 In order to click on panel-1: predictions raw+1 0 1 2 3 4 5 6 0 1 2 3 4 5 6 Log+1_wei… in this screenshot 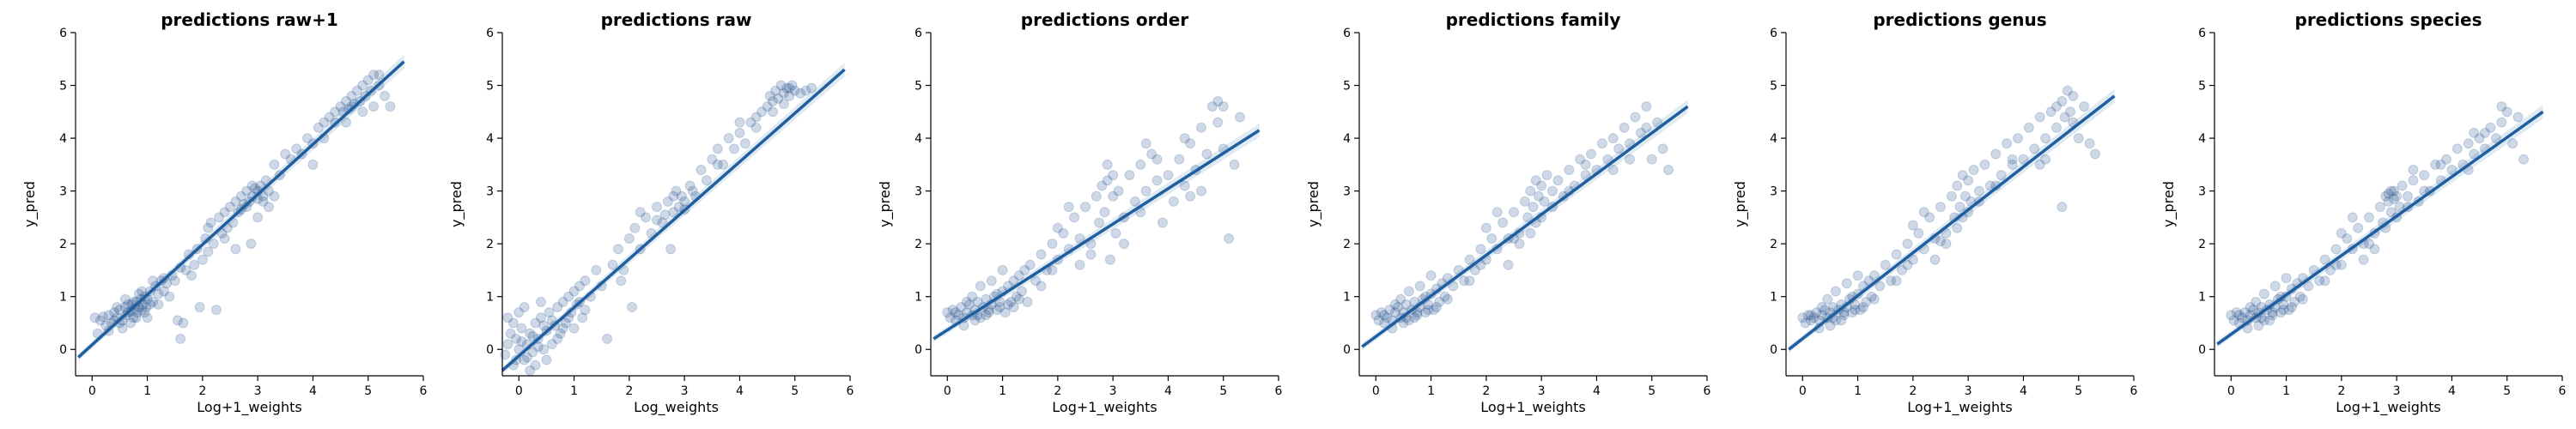, I will do `click(225, 213)`.